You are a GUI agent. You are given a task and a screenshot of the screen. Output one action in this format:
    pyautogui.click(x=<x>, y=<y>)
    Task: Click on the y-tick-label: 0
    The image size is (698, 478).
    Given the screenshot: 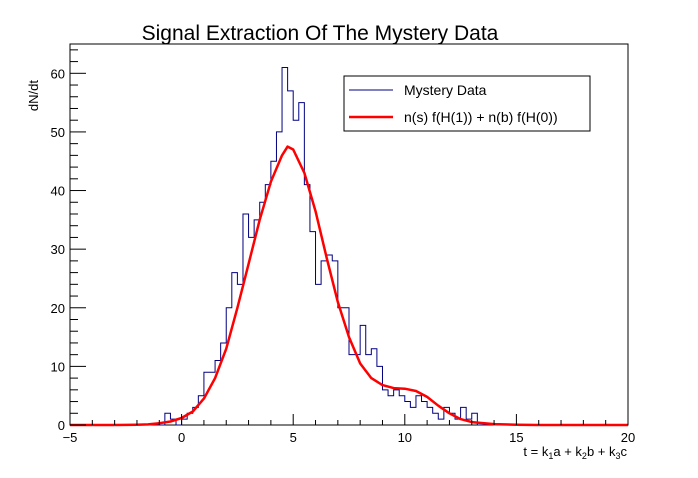 What is the action you would take?
    pyautogui.click(x=61, y=425)
    